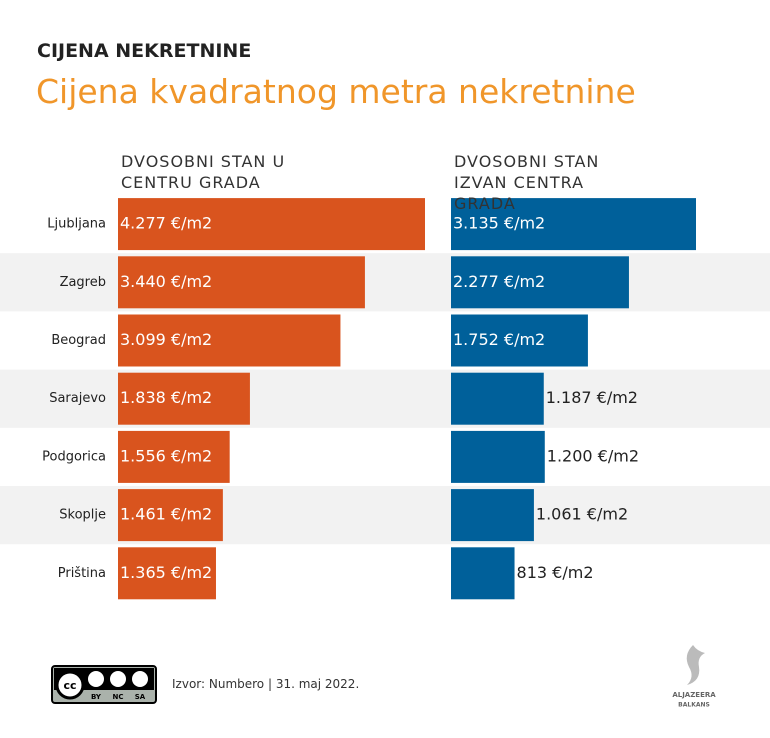 Image resolution: width=770 pixels, height=738 pixels. What do you see at coordinates (582, 514) in the screenshot?
I see `value-label: 1.061 €/m2` at bounding box center [582, 514].